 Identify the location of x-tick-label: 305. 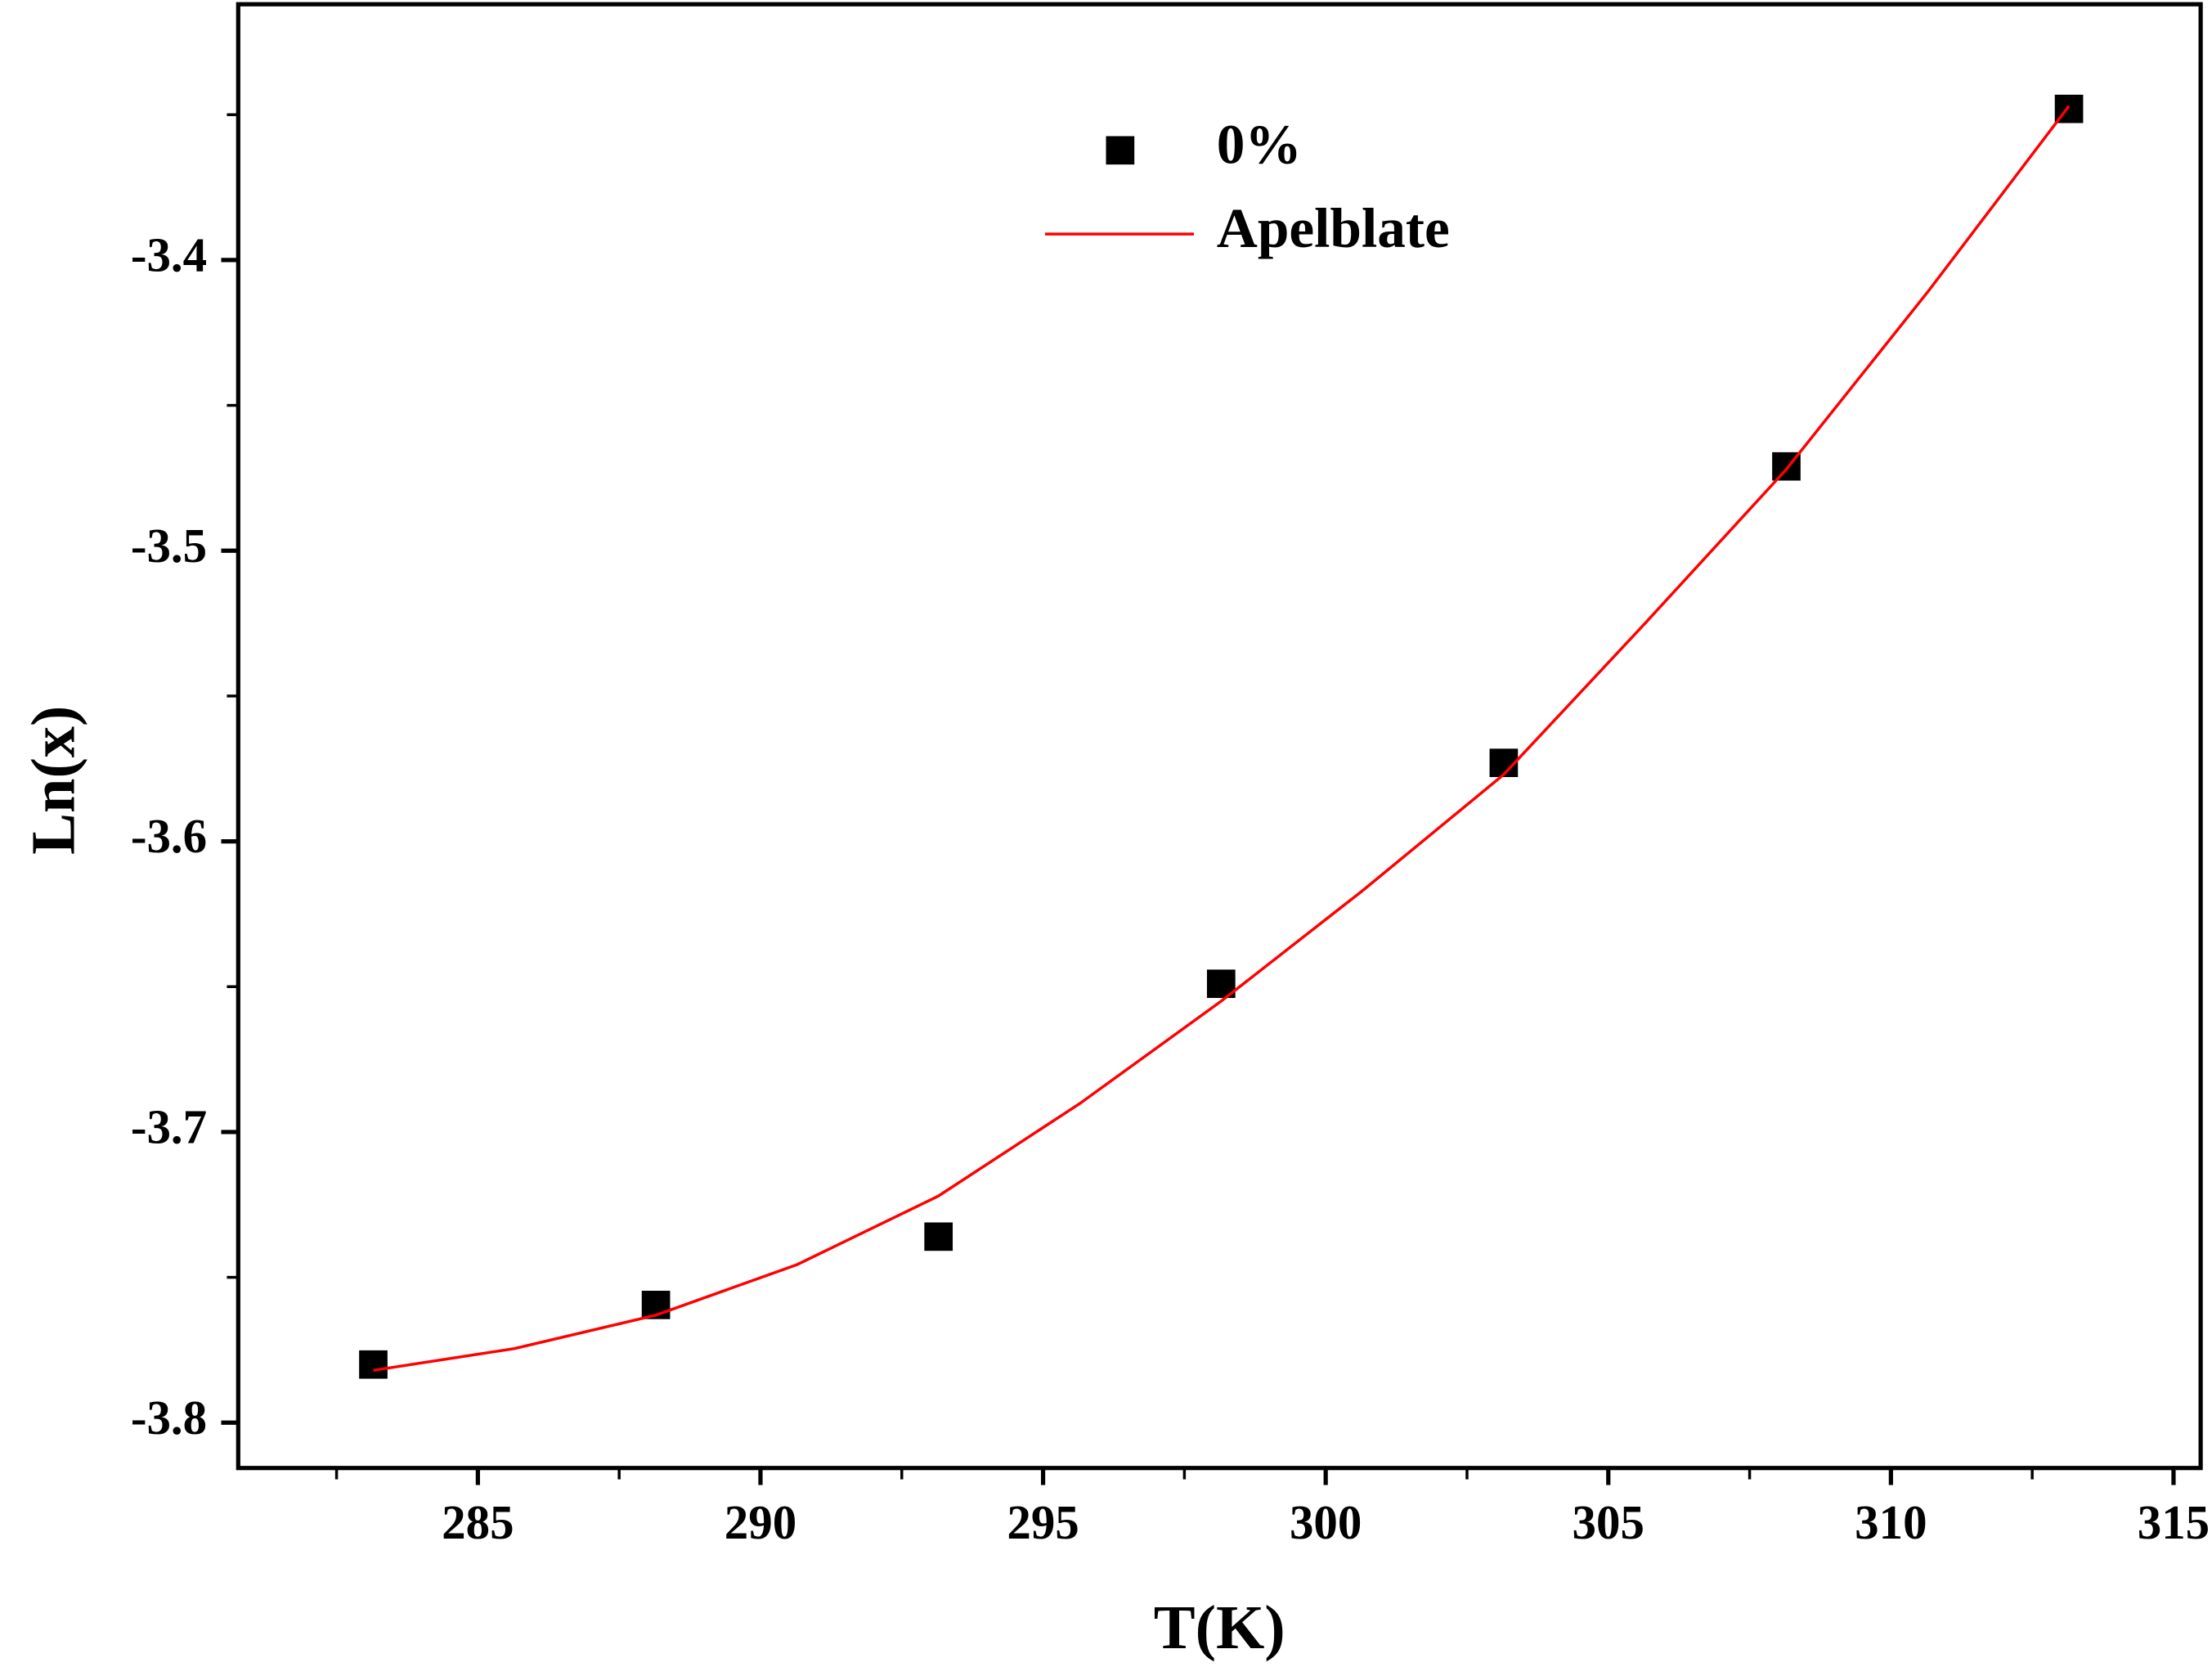
(1608, 1522).